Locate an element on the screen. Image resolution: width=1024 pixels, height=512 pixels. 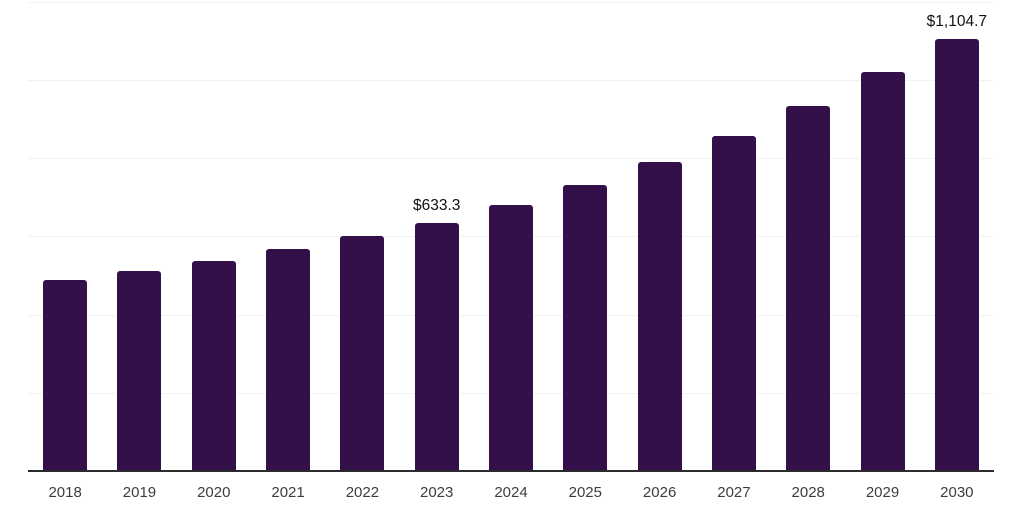
x-tick-label-2023: 2023 is located at coordinates (437, 492).